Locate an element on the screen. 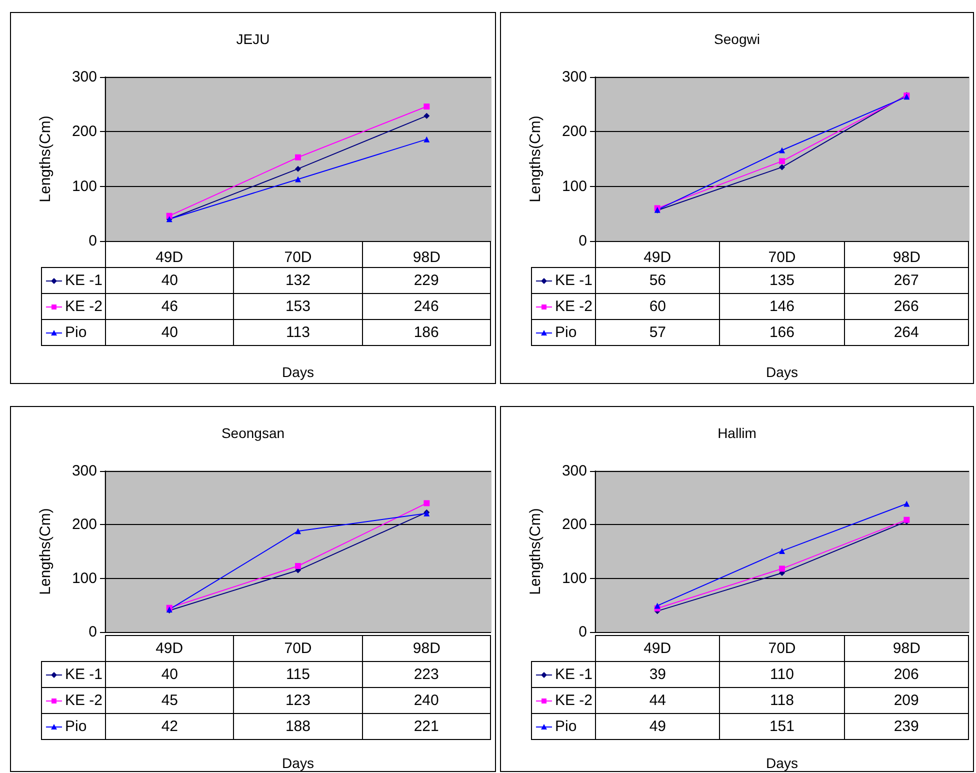  data-label: 166 is located at coordinates (782, 333).